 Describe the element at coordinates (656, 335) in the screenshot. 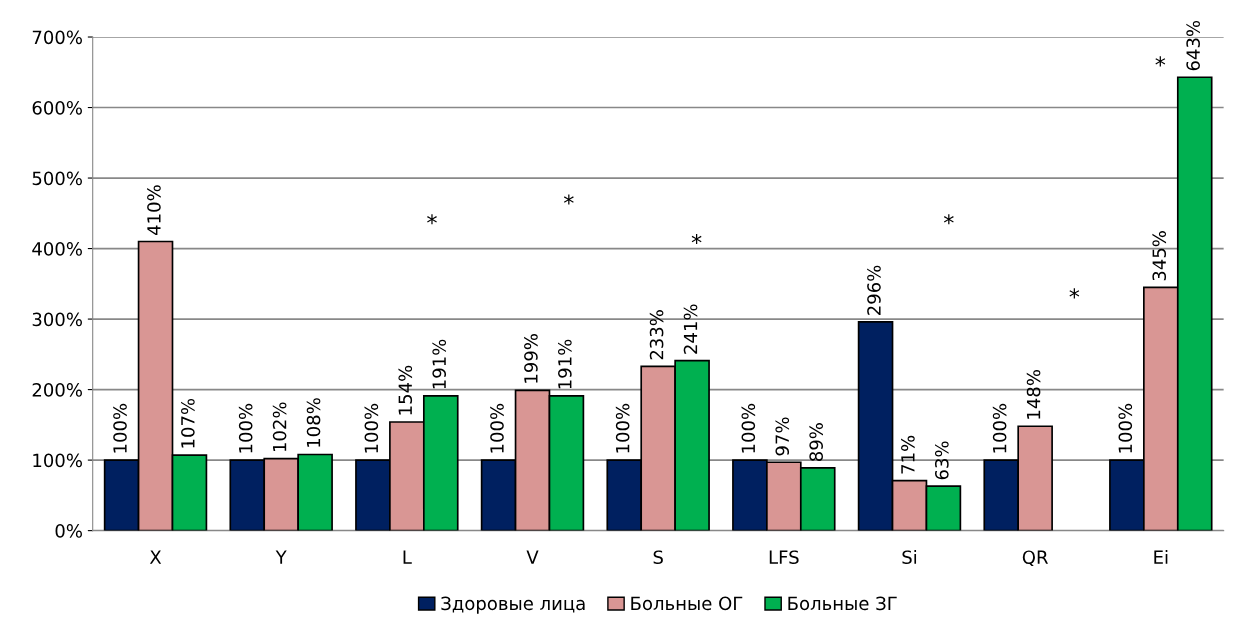

I see `data-label: 233%` at that location.